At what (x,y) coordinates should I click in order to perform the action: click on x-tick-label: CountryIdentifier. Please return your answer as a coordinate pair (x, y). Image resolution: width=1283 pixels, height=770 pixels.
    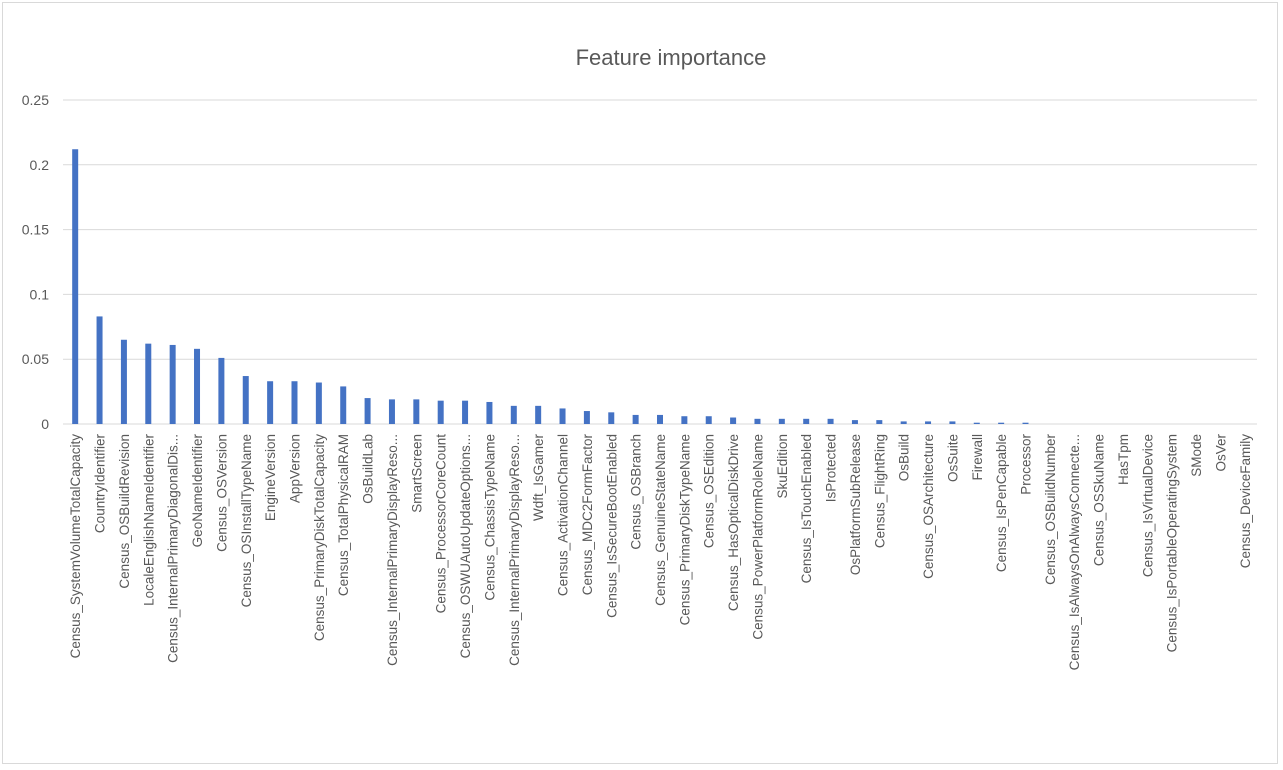
    Looking at the image, I should click on (100, 484).